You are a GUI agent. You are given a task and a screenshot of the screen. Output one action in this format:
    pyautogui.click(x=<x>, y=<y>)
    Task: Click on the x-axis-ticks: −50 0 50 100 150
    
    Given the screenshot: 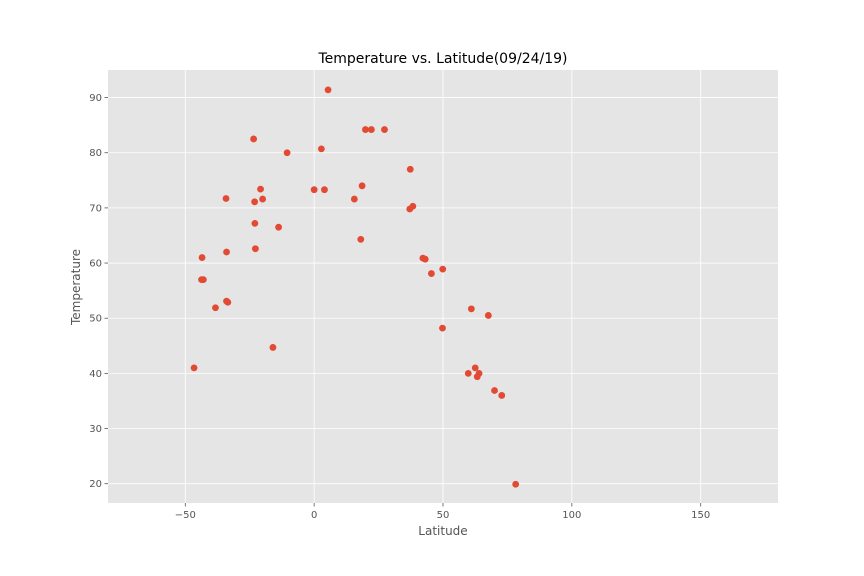 What is the action you would take?
    pyautogui.click(x=442, y=512)
    